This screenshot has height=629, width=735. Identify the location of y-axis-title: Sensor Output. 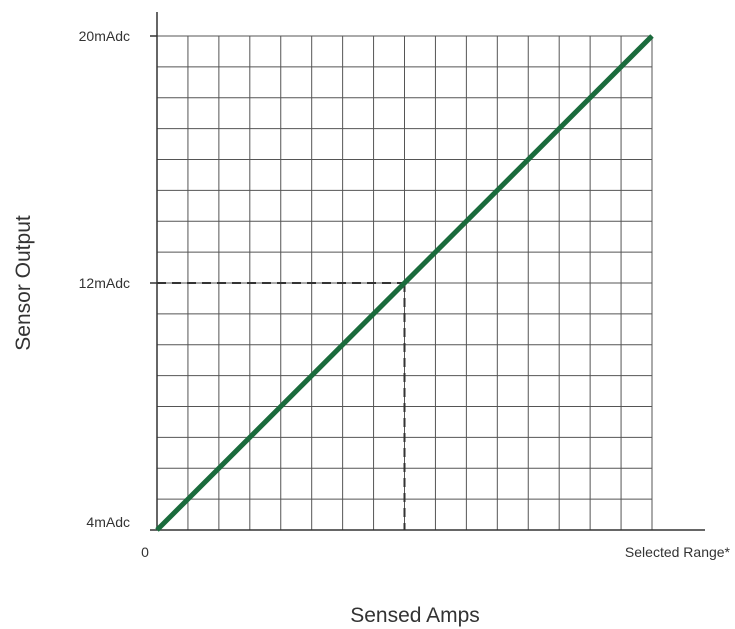
(23, 283).